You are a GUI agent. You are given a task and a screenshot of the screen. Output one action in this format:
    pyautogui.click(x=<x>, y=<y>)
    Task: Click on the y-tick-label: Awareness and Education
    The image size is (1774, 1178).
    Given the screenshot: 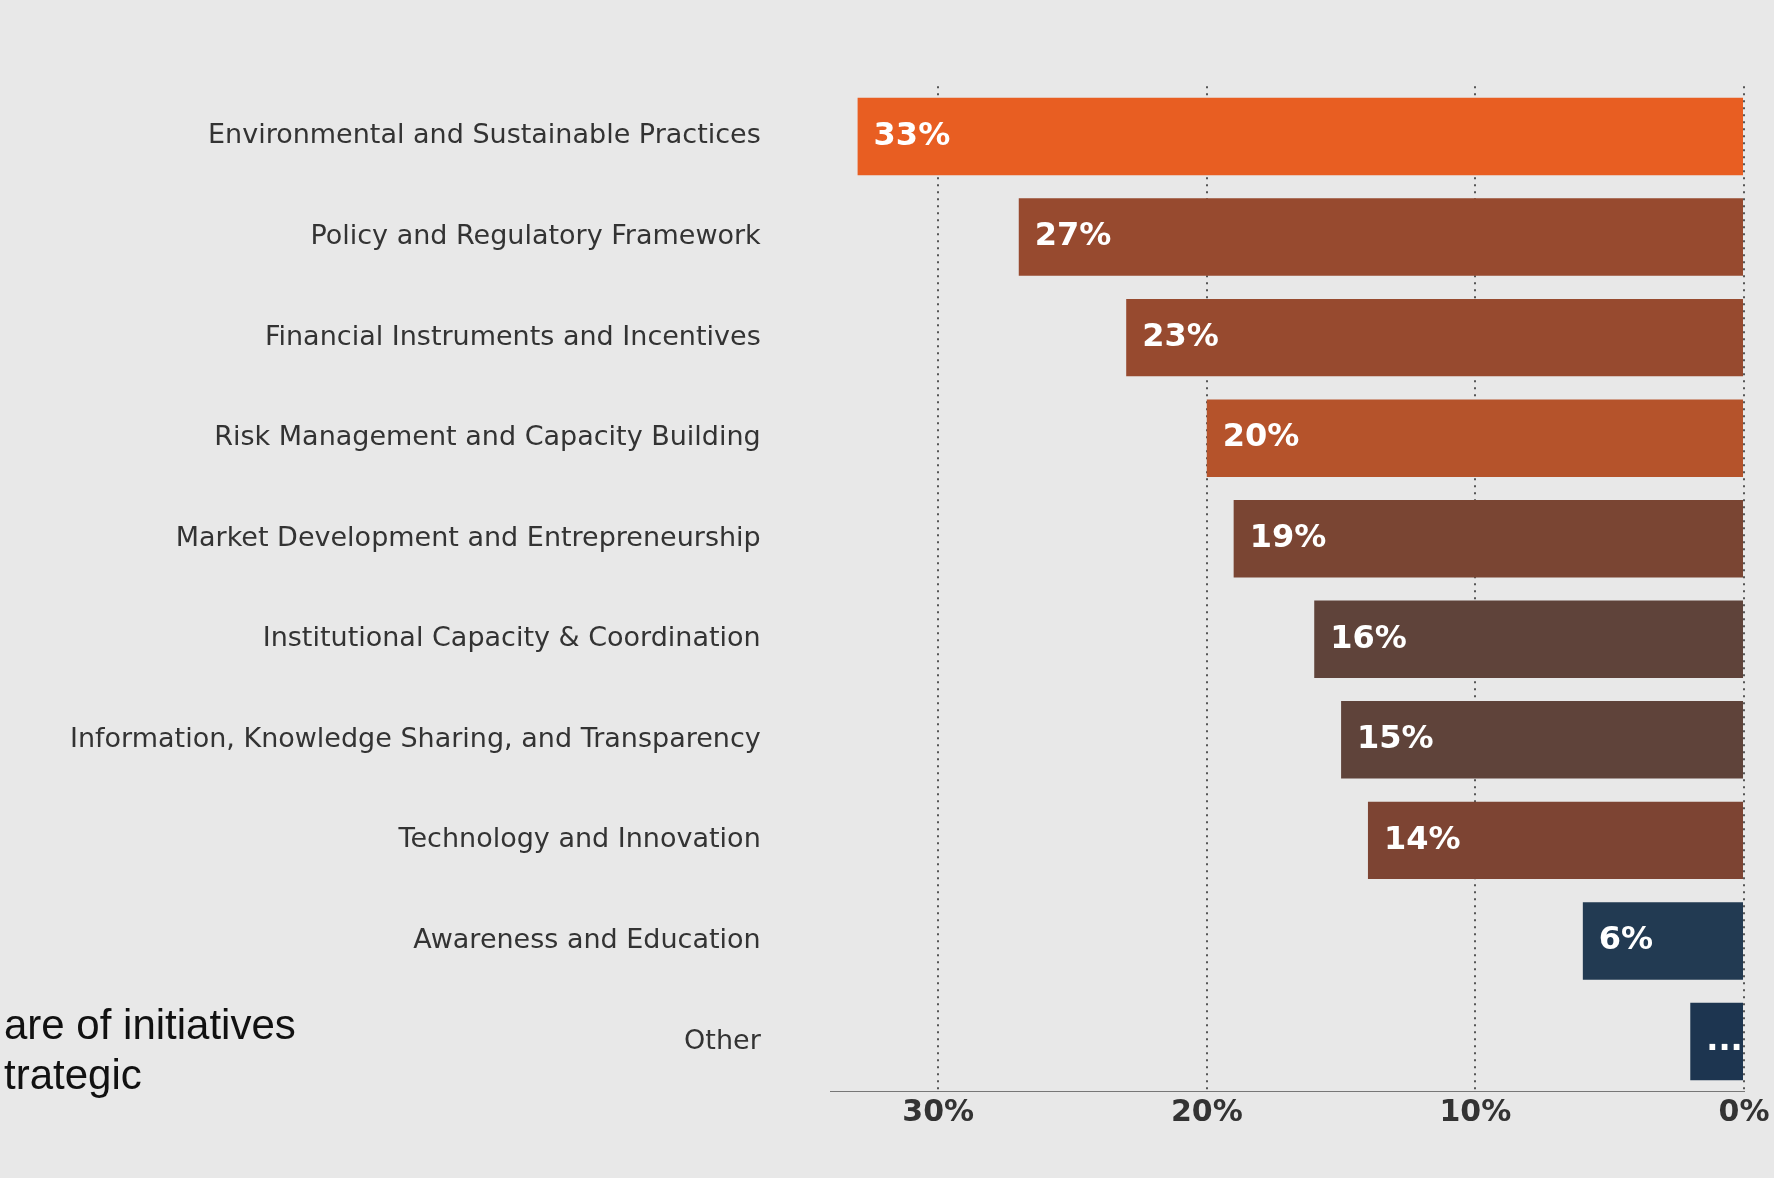 What is the action you would take?
    pyautogui.click(x=587, y=938)
    